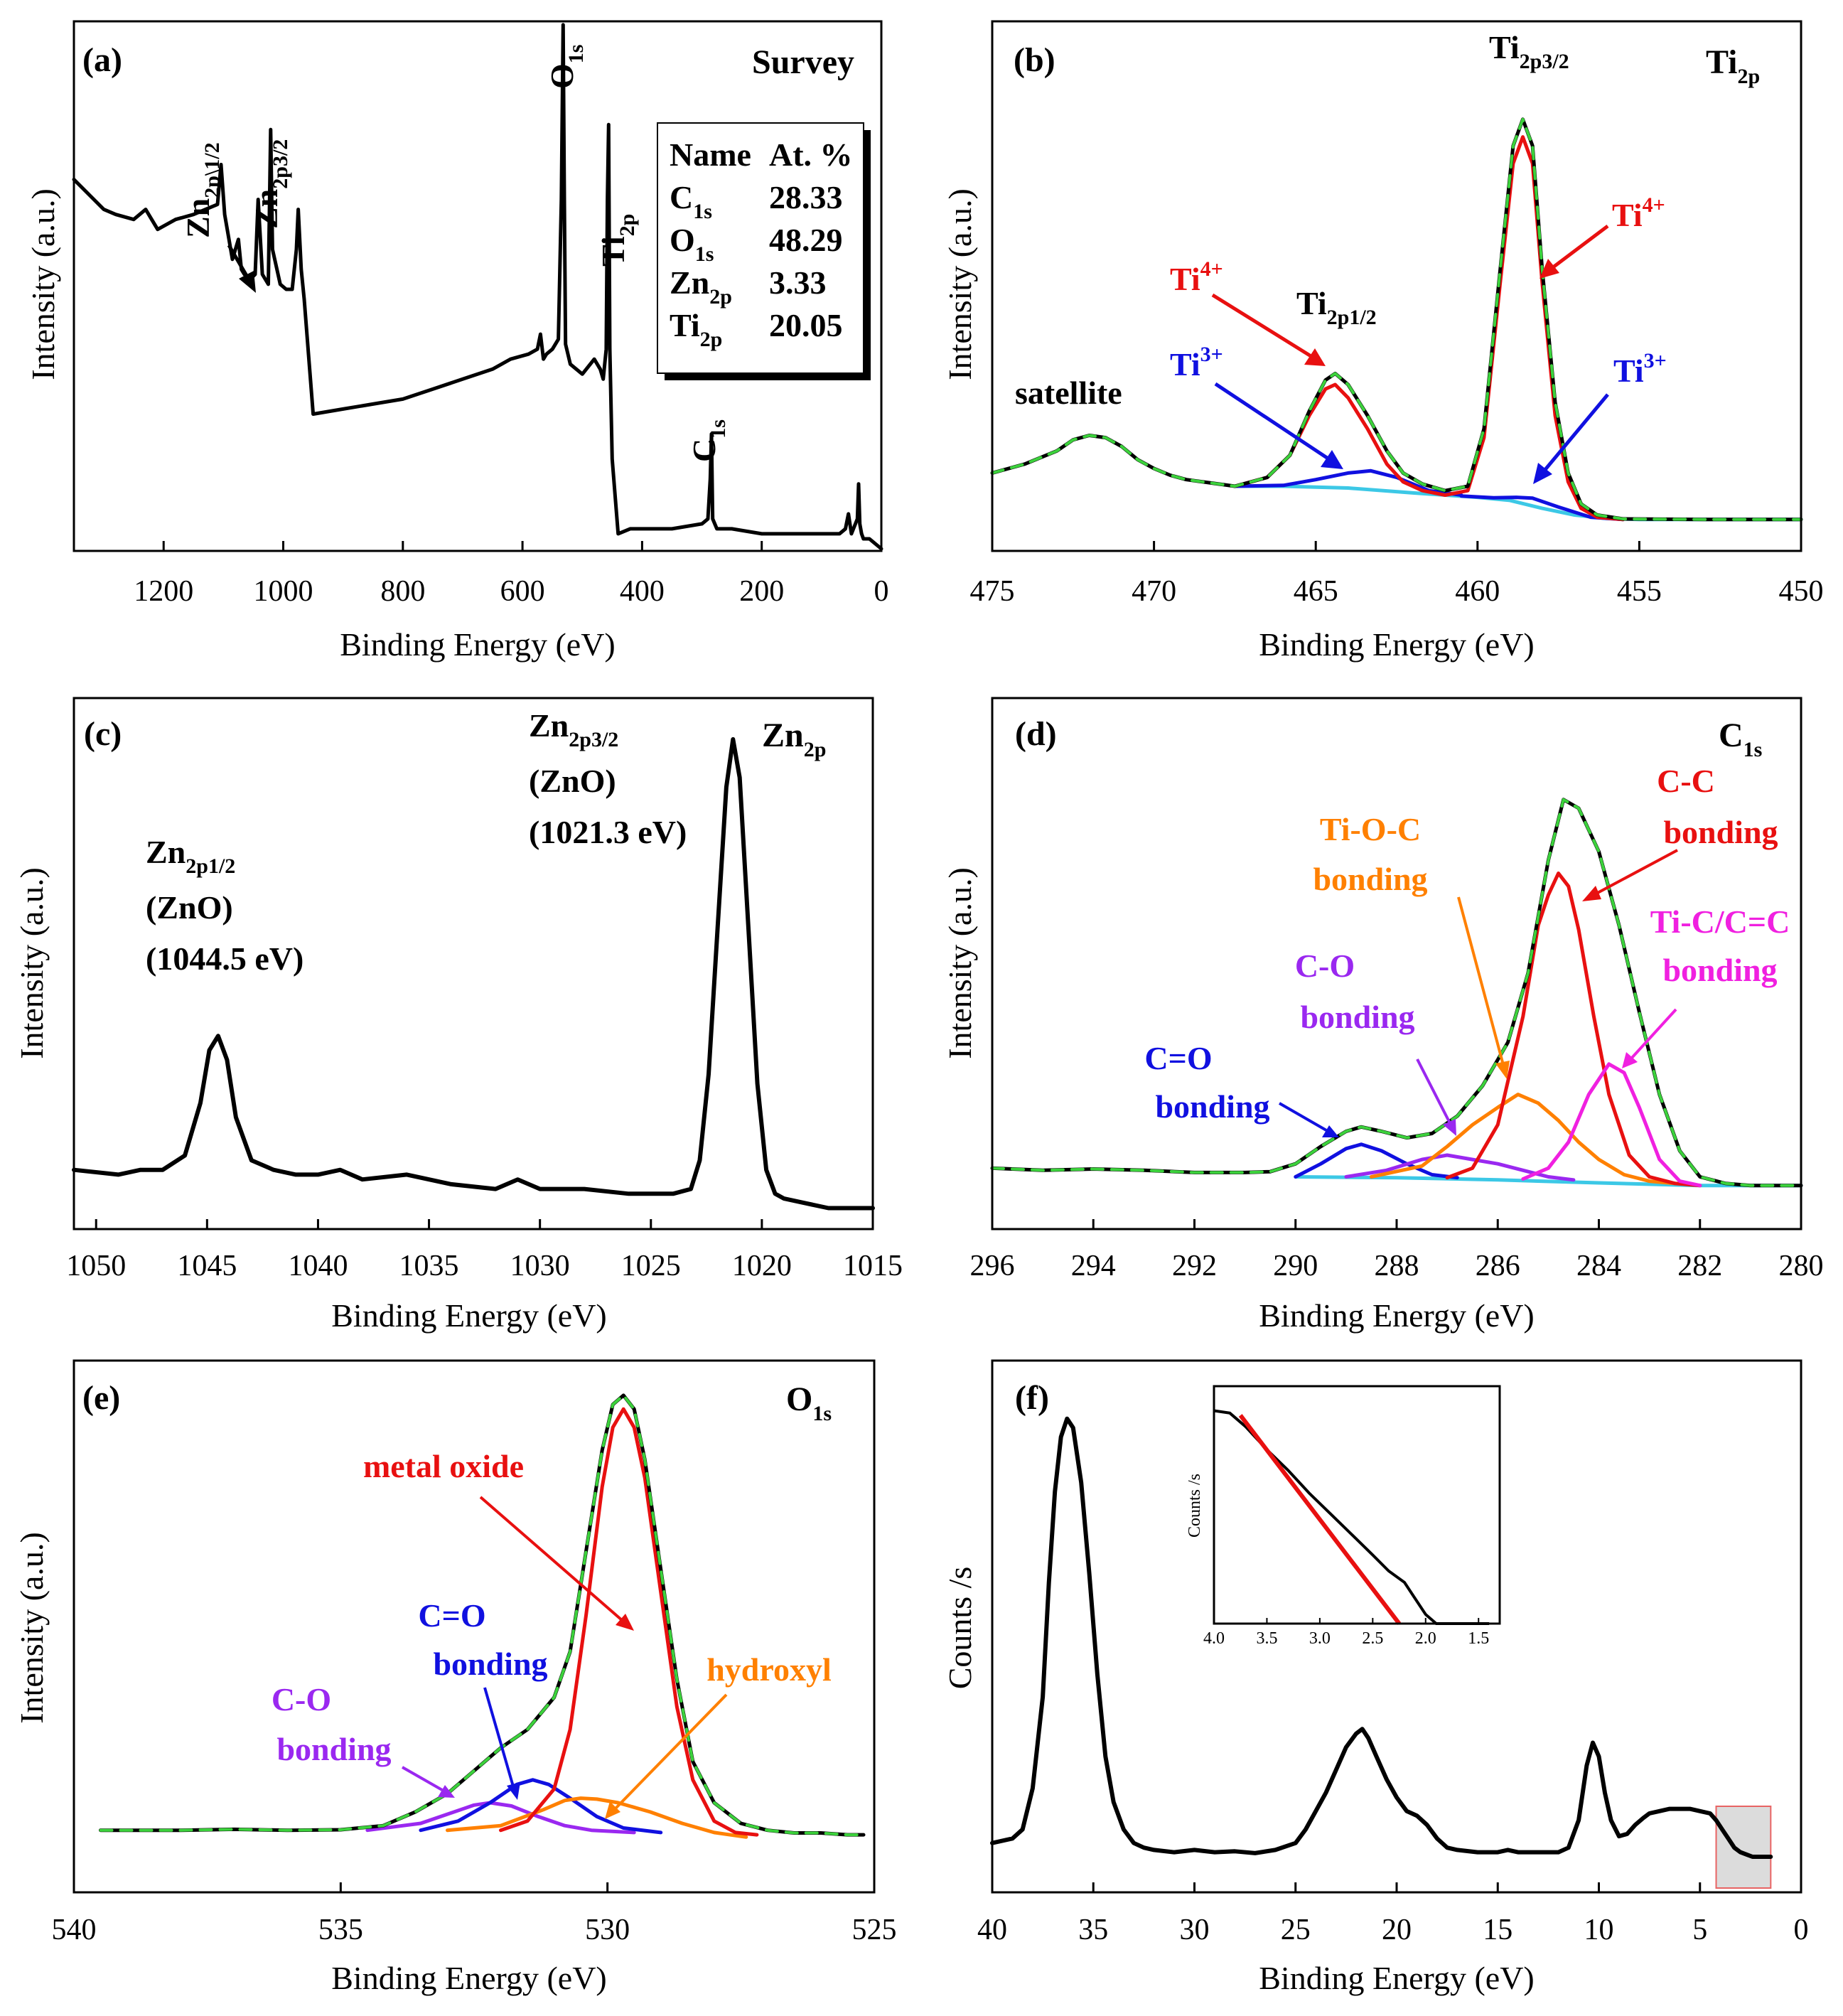  I want to click on x-tick-label: 1050, so click(96, 1266).